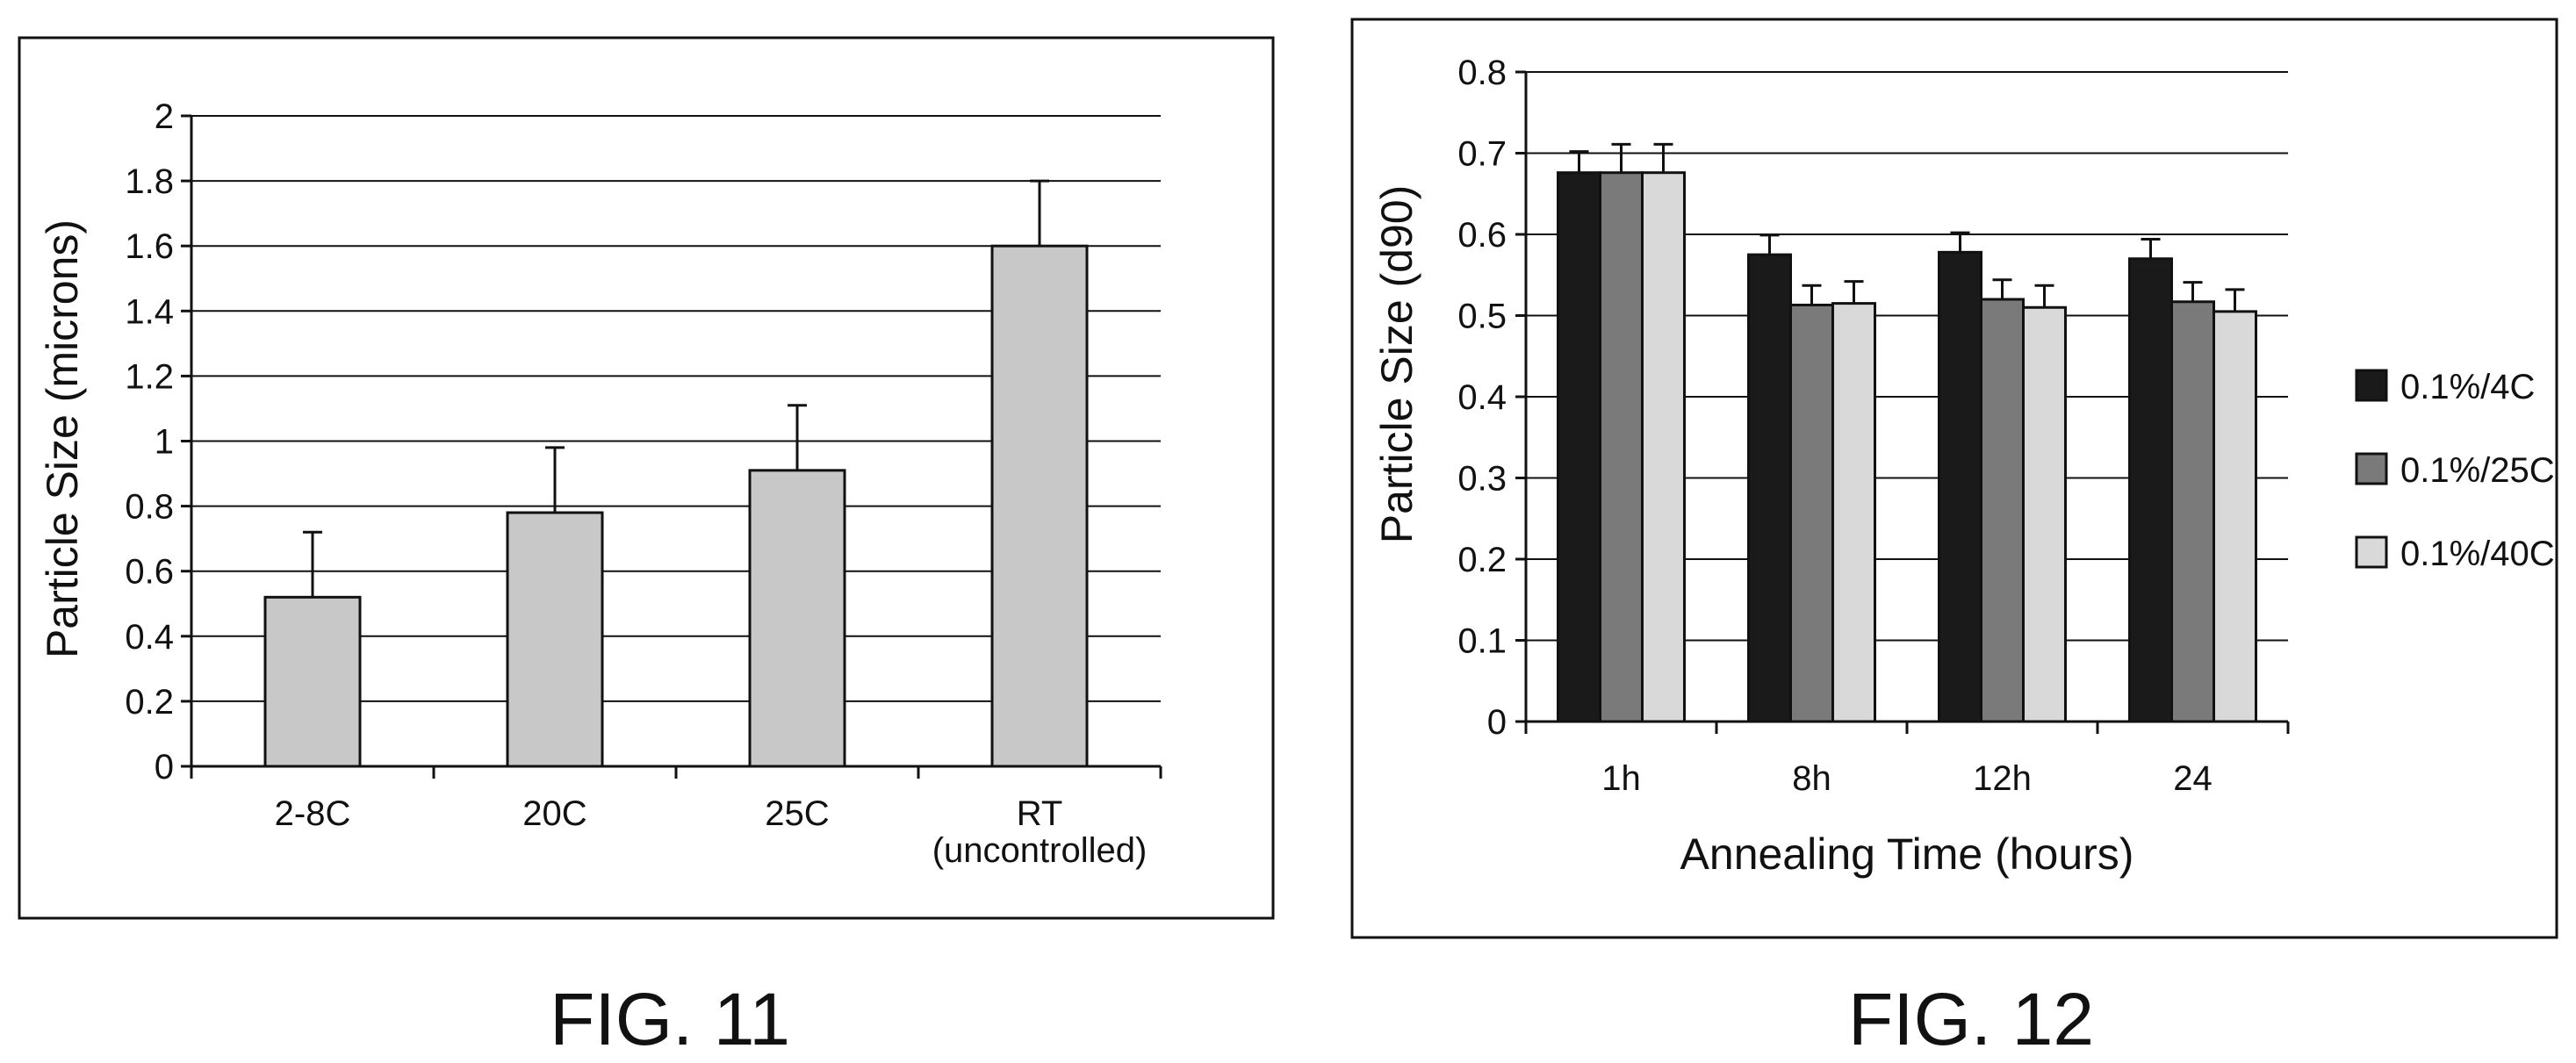  Describe the element at coordinates (670, 1019) in the screenshot. I see `fig11-caption: FIG. 11` at that location.